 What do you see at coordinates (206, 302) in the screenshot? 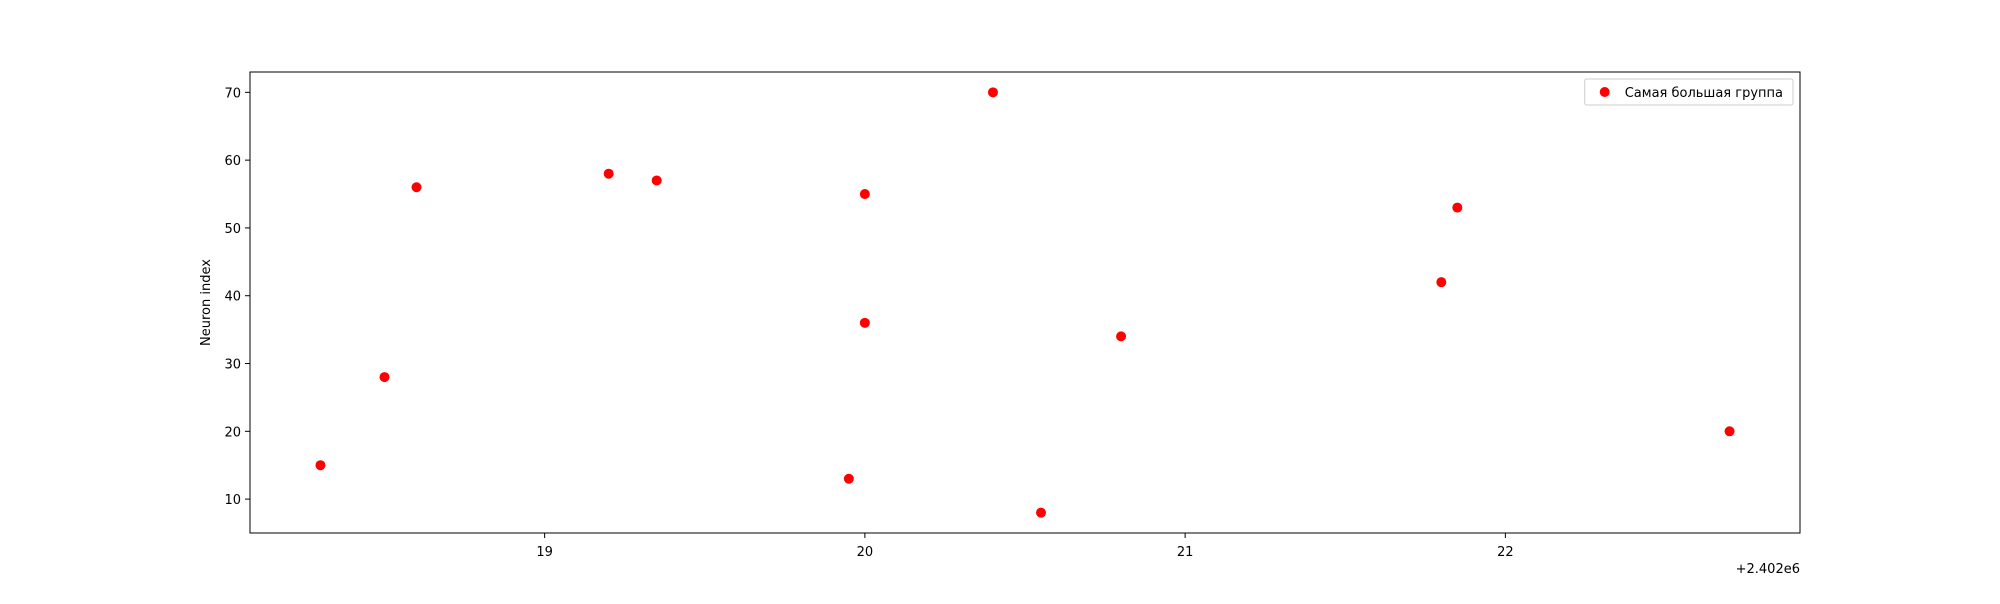
I see `y-axis-label: Neuron index` at bounding box center [206, 302].